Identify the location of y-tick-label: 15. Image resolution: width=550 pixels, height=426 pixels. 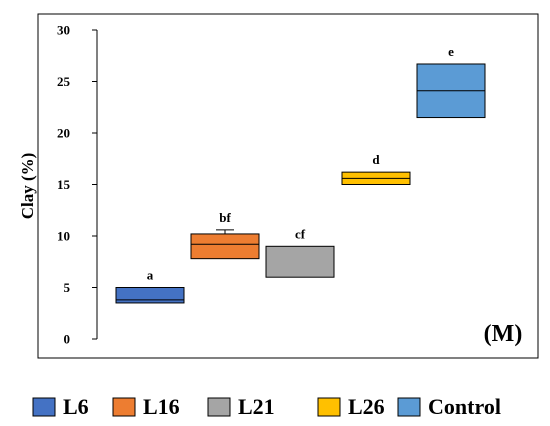
(64, 184).